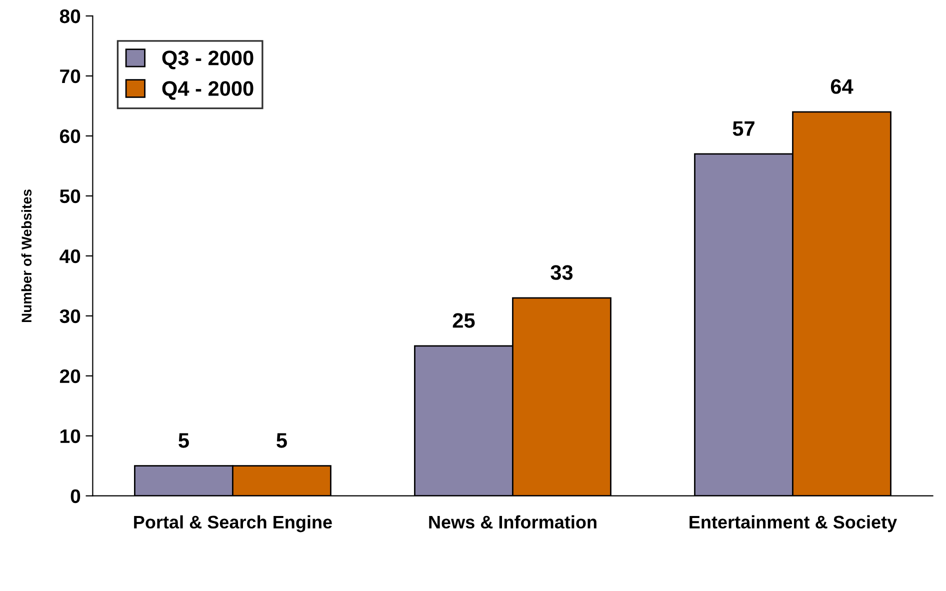 This screenshot has width=946, height=591. Describe the element at coordinates (70, 196) in the screenshot. I see `y-tick-label: 50` at that location.